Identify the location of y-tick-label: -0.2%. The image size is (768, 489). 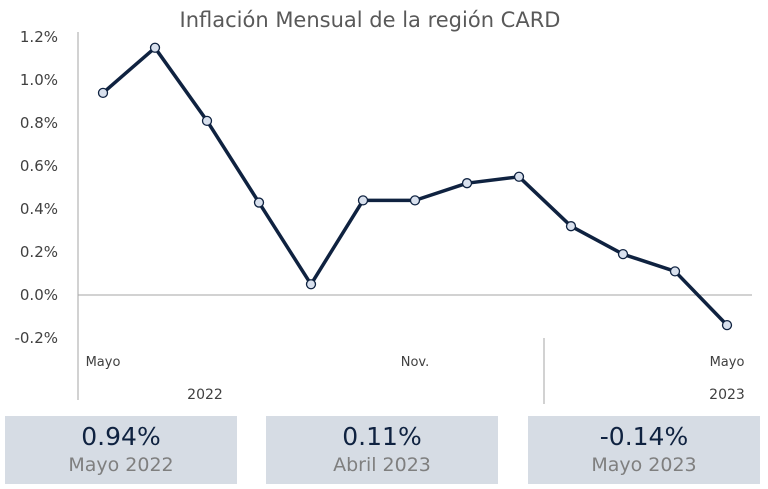
(36, 338).